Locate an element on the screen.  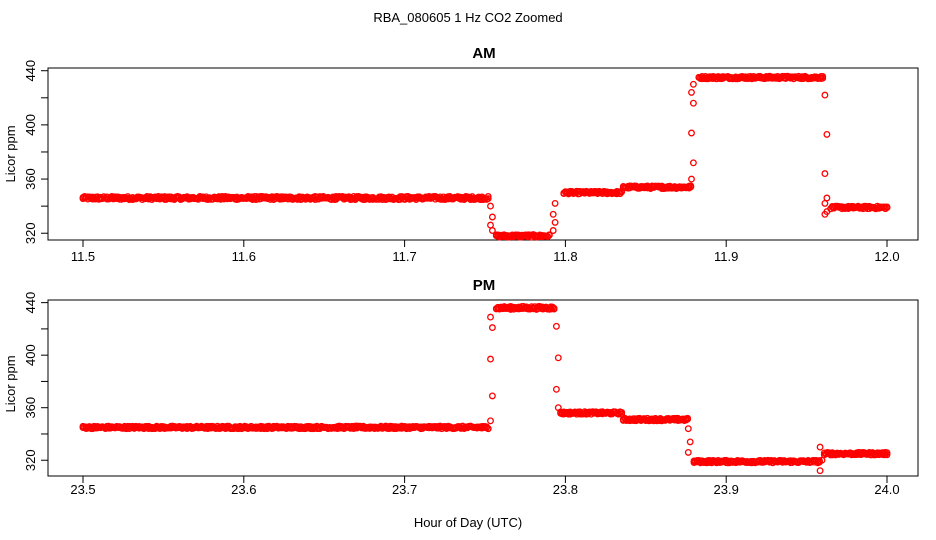
x-tick-label: 23.6 is located at coordinates (243, 489).